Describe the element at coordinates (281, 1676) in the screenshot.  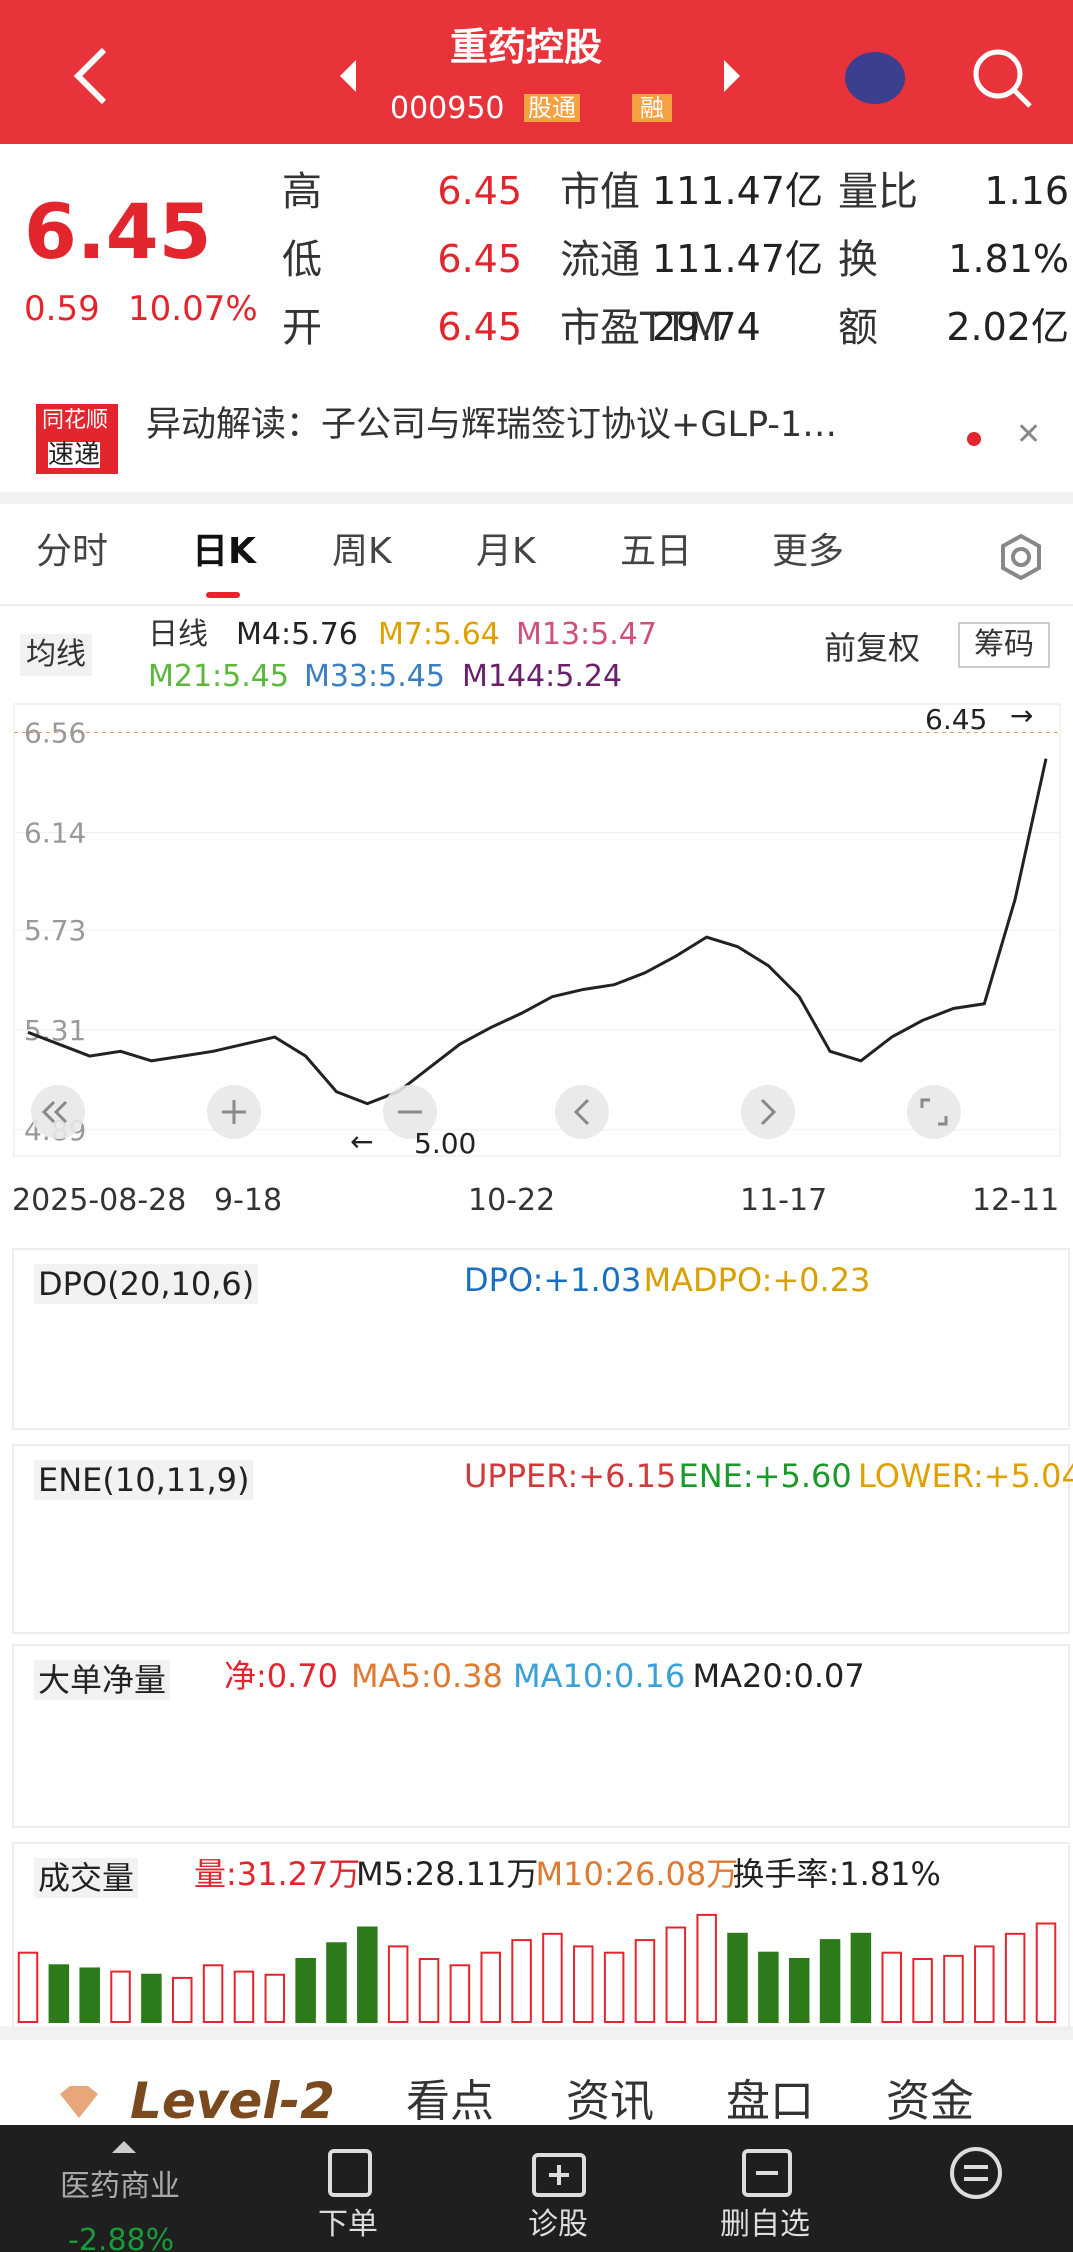
I see `indicator-value: 净:0.70` at that location.